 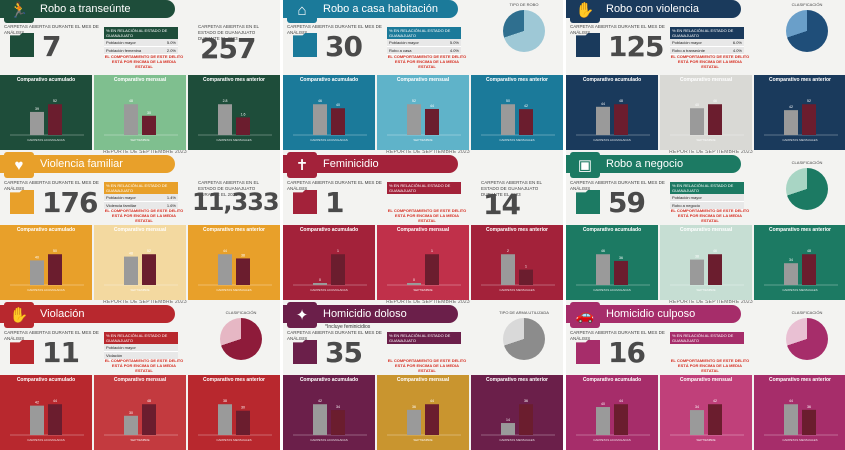 What do you see at coordinates (653, 314) in the screenshot?
I see `panel-title: Homicidio culposo` at bounding box center [653, 314].